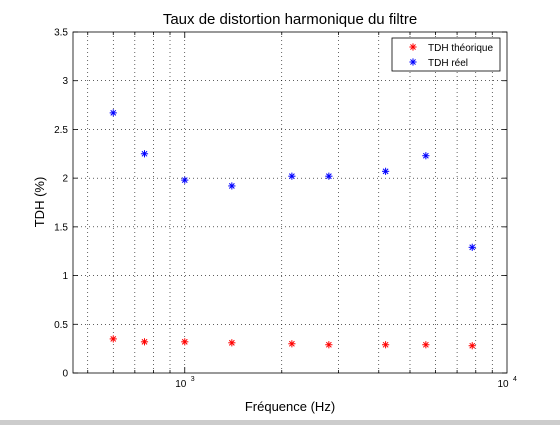 The height and width of the screenshot is (425, 560). Describe the element at coordinates (65, 179) in the screenshot. I see `y-tick-label: 2` at that location.